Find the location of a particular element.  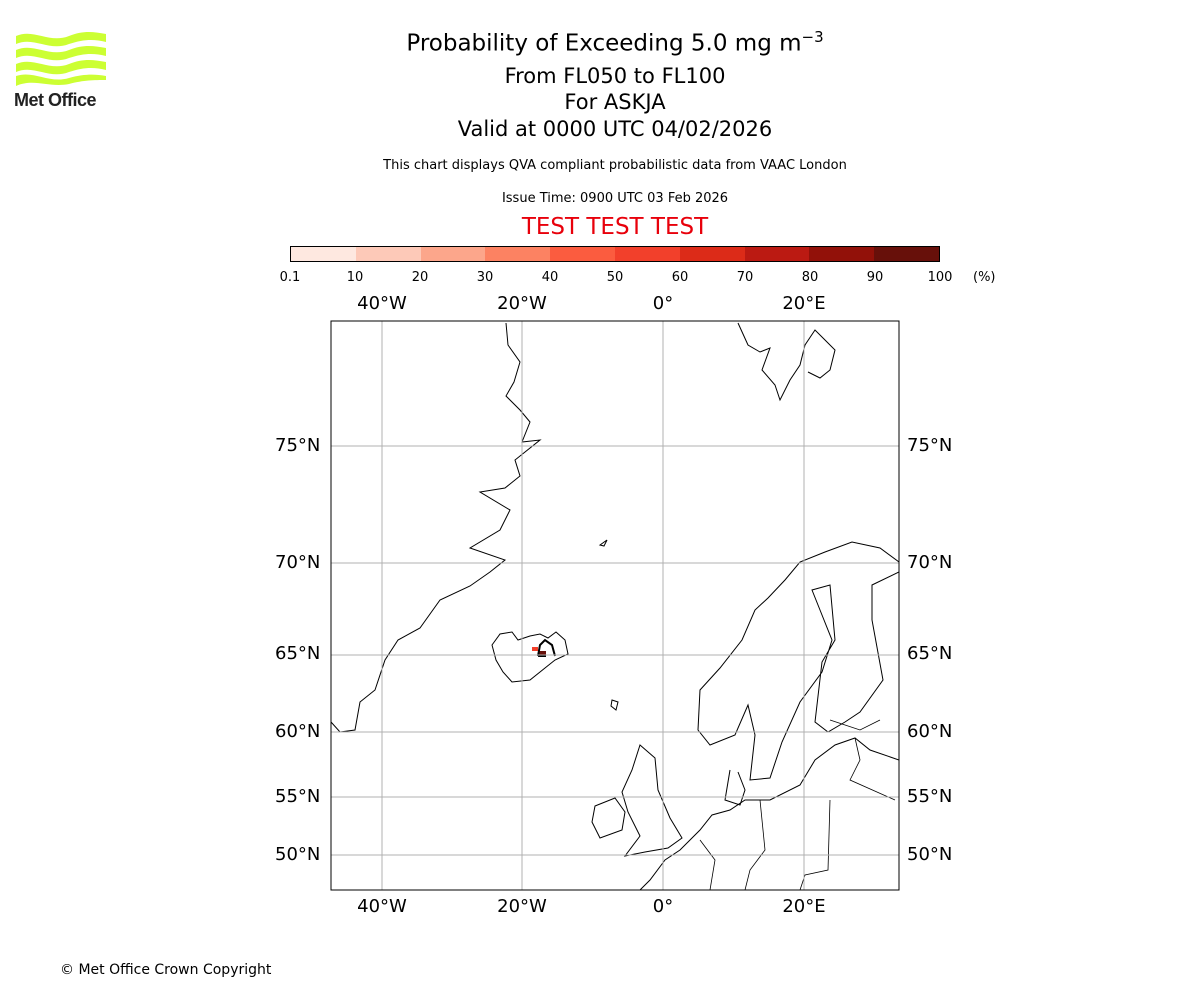

waves-logo-icon is located at coordinates (61, 59).